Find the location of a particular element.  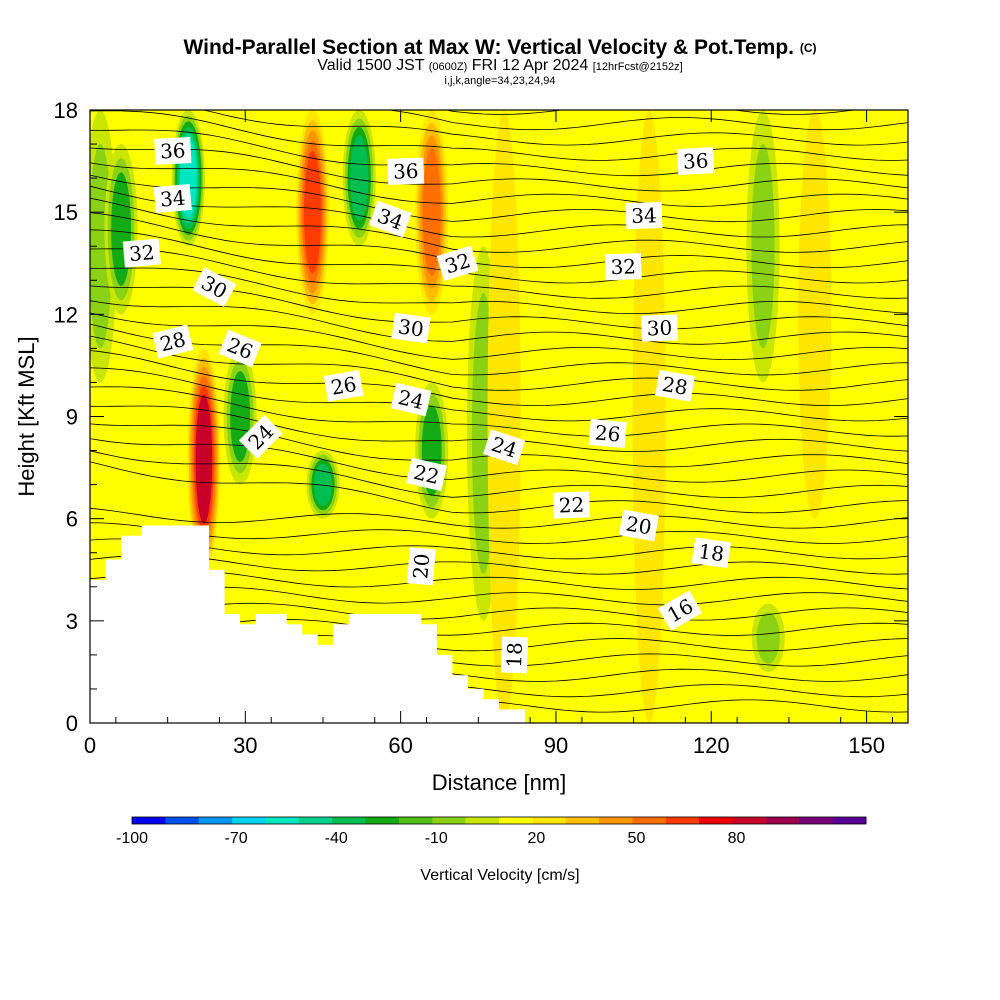

colorbar-frame is located at coordinates (499, 820).